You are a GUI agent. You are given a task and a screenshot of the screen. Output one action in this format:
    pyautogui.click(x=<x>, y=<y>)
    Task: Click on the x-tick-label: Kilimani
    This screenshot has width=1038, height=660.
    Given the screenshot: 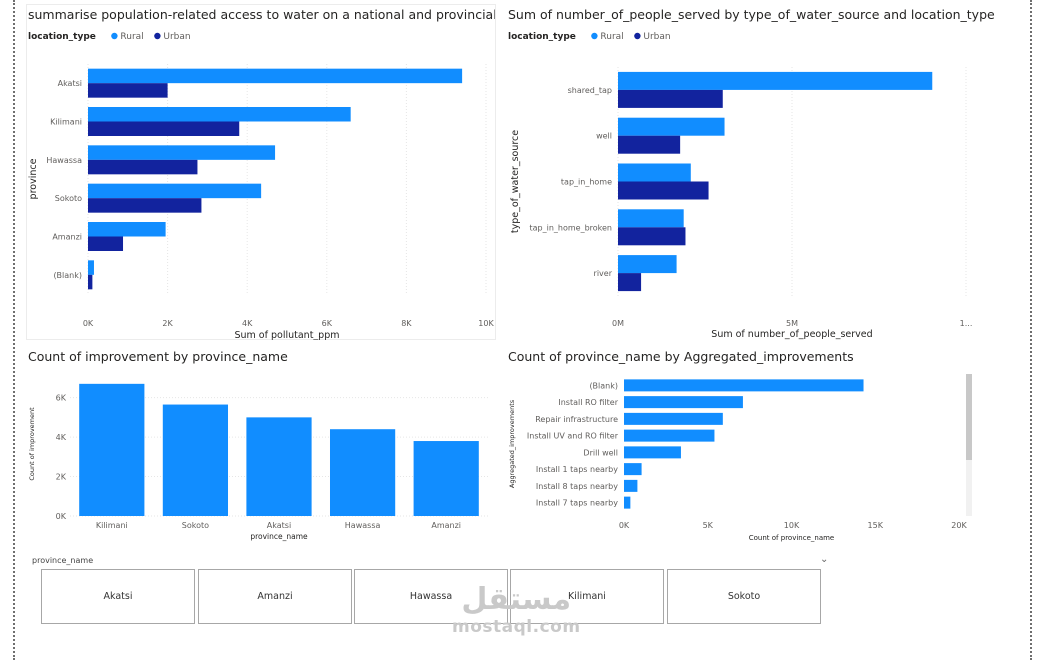 What is the action you would take?
    pyautogui.click(x=112, y=525)
    